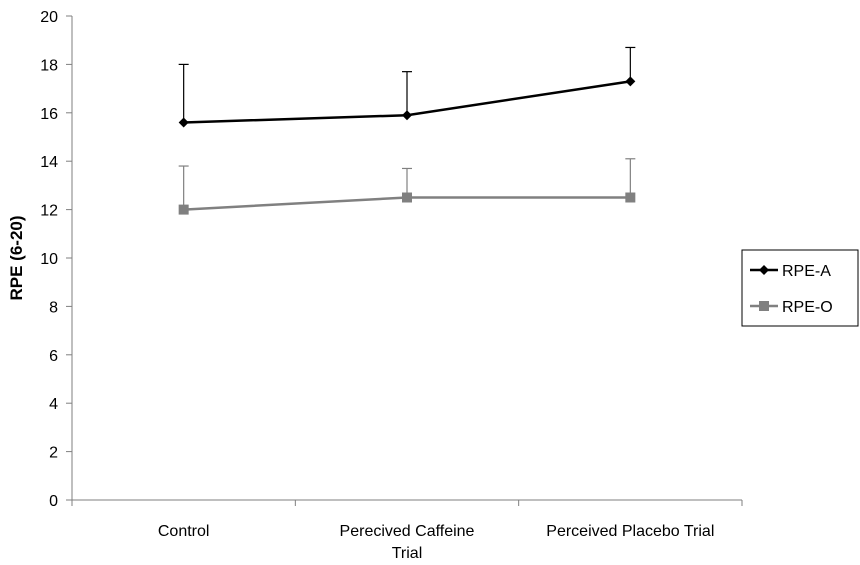  What do you see at coordinates (49, 65) in the screenshot?
I see `y-tick-label: 18` at bounding box center [49, 65].